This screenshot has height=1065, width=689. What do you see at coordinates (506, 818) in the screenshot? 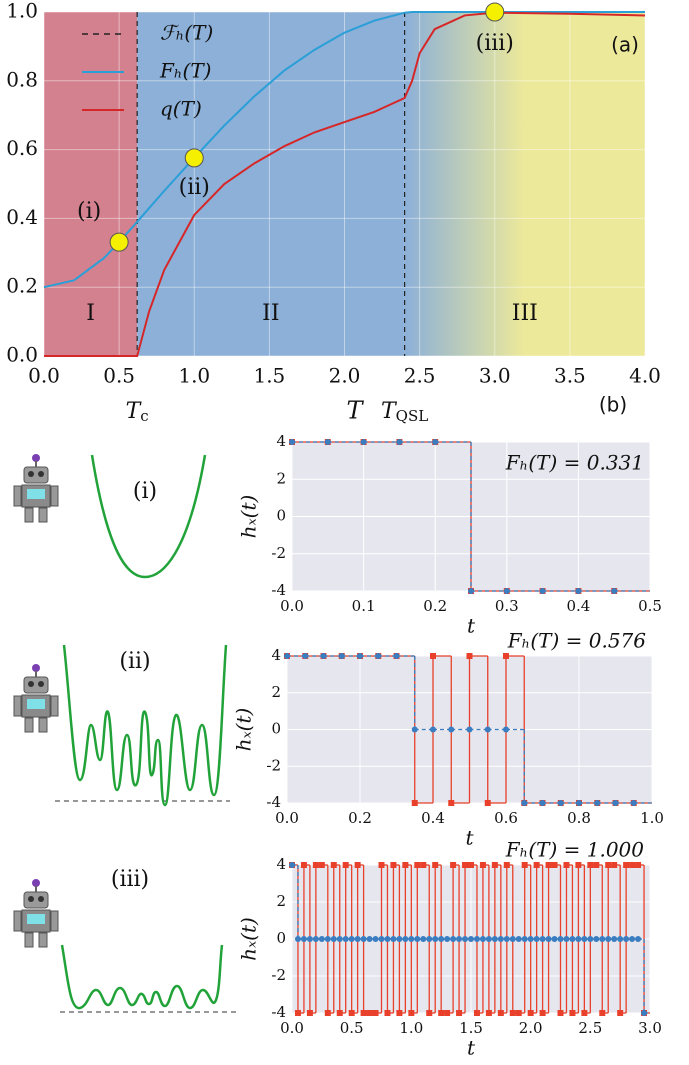
I see `x-tick-label: 0.6` at bounding box center [506, 818].